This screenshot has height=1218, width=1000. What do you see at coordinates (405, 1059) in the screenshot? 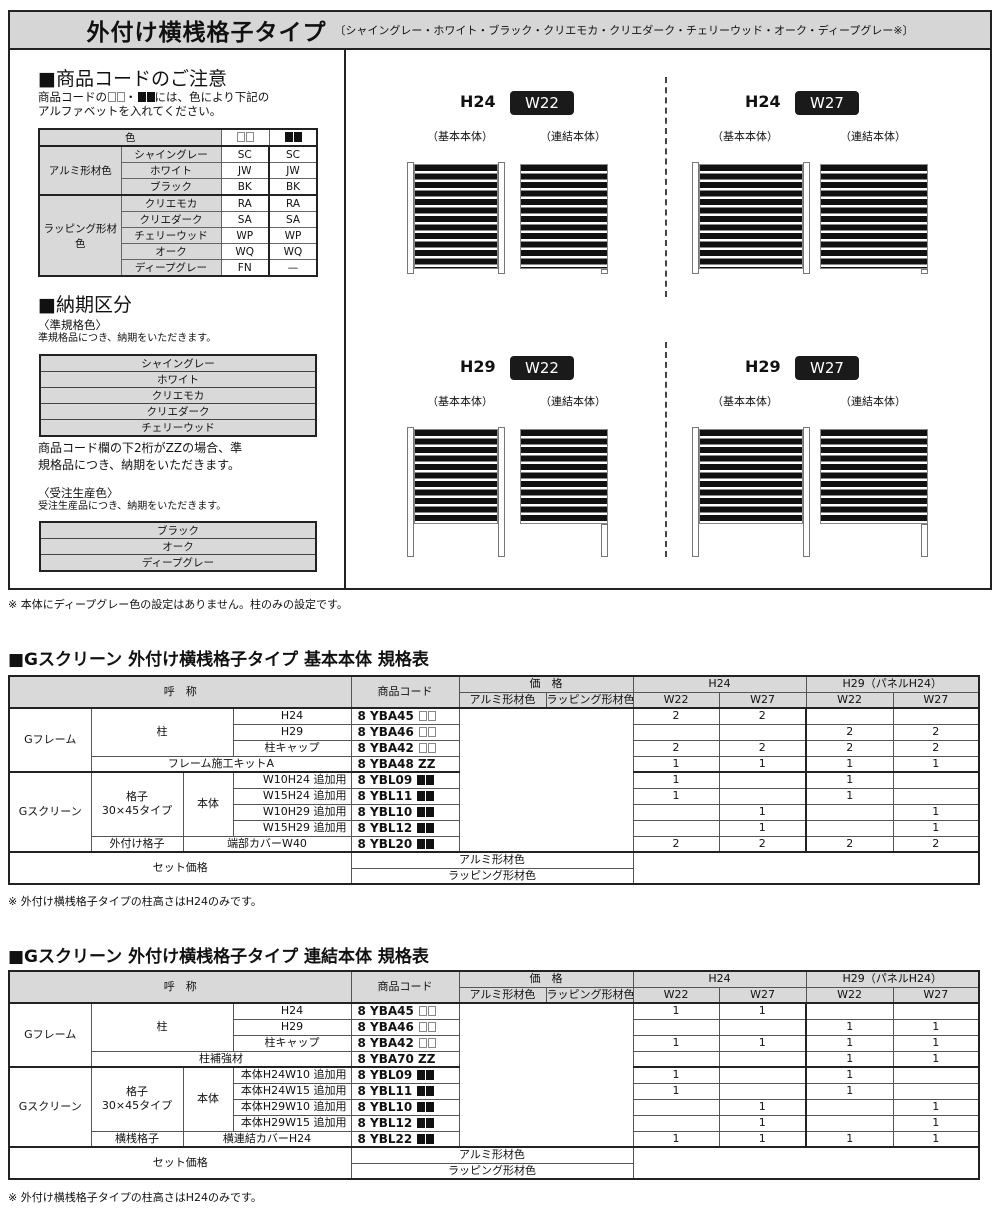
I see `product-code: 8 YBA70 ZZ` at bounding box center [405, 1059].